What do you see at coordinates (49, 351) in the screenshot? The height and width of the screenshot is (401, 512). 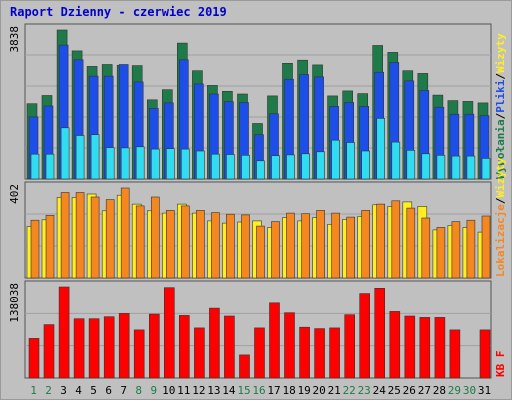 I see `bar-kb-s0-d2` at bounding box center [49, 351].